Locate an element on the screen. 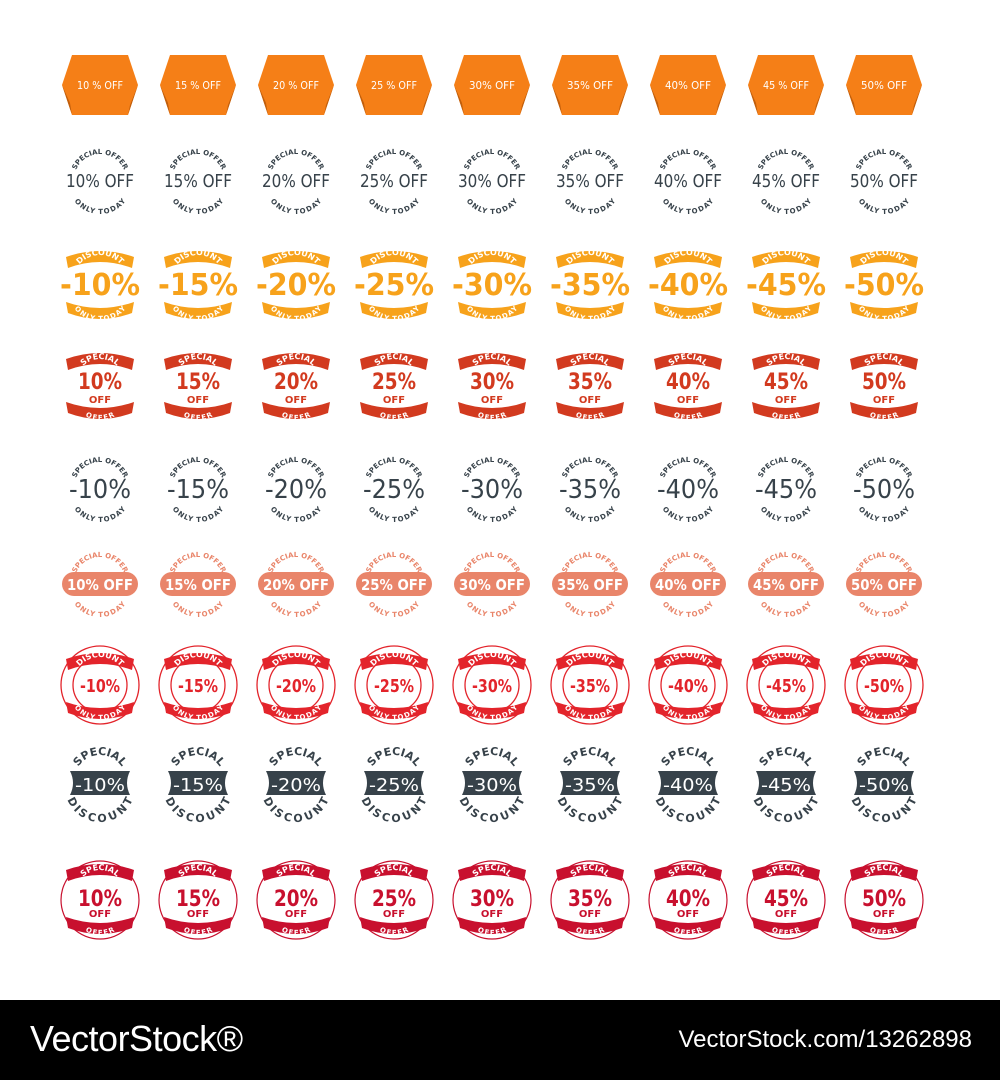 The height and width of the screenshot is (1080, 1000). badge-red-ring-special-35: SPECIAL 35% OFF OFFER is located at coordinates (590, 900).